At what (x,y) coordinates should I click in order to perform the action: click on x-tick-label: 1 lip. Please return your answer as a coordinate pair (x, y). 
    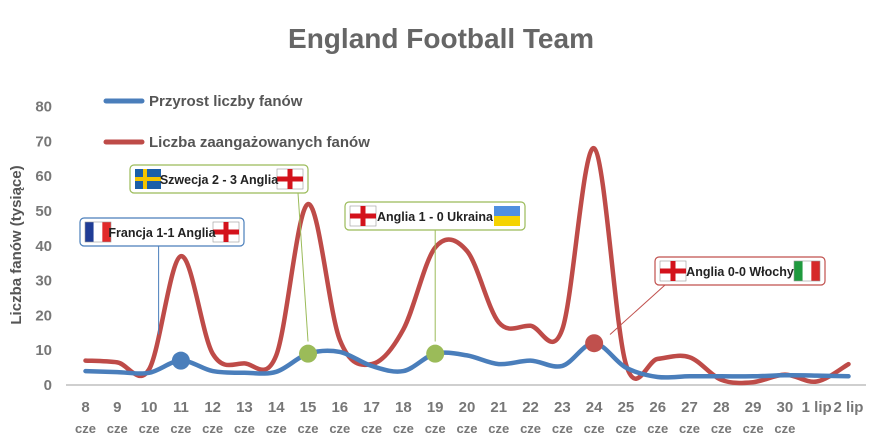
    Looking at the image, I should click on (817, 407).